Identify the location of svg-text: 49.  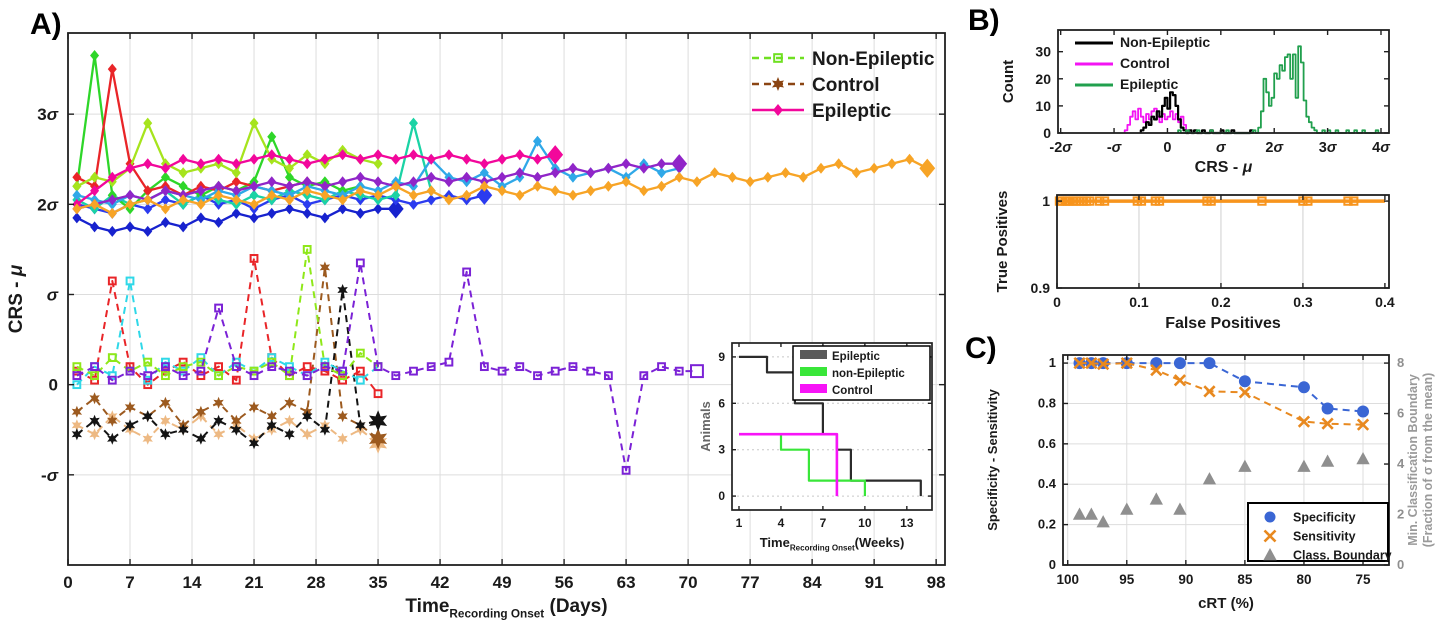
(502, 582).